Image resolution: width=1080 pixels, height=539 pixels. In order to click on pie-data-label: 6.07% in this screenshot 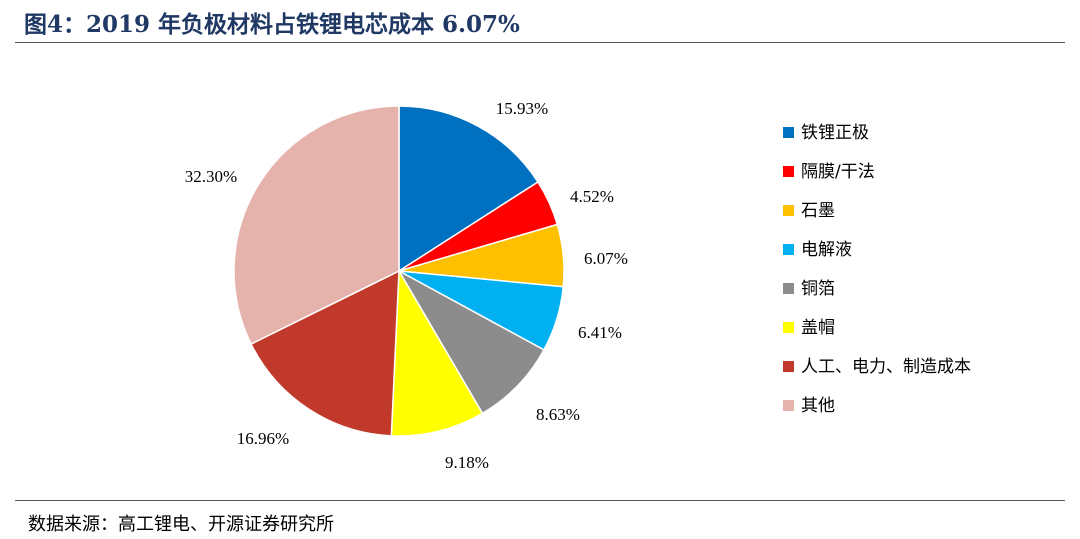, I will do `click(606, 258)`.